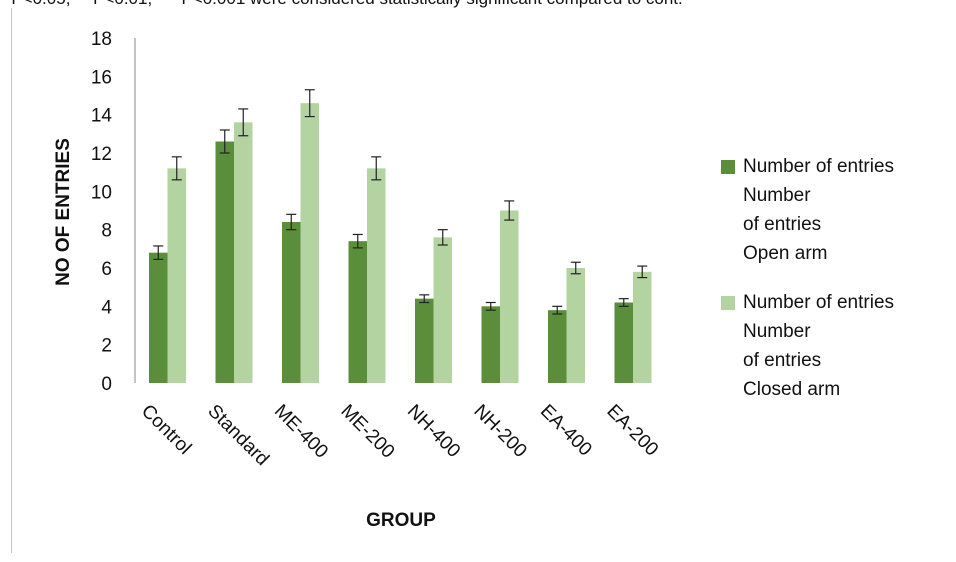 Image resolution: width=956 pixels, height=562 pixels. I want to click on y-tick-label: 16, so click(101, 77).